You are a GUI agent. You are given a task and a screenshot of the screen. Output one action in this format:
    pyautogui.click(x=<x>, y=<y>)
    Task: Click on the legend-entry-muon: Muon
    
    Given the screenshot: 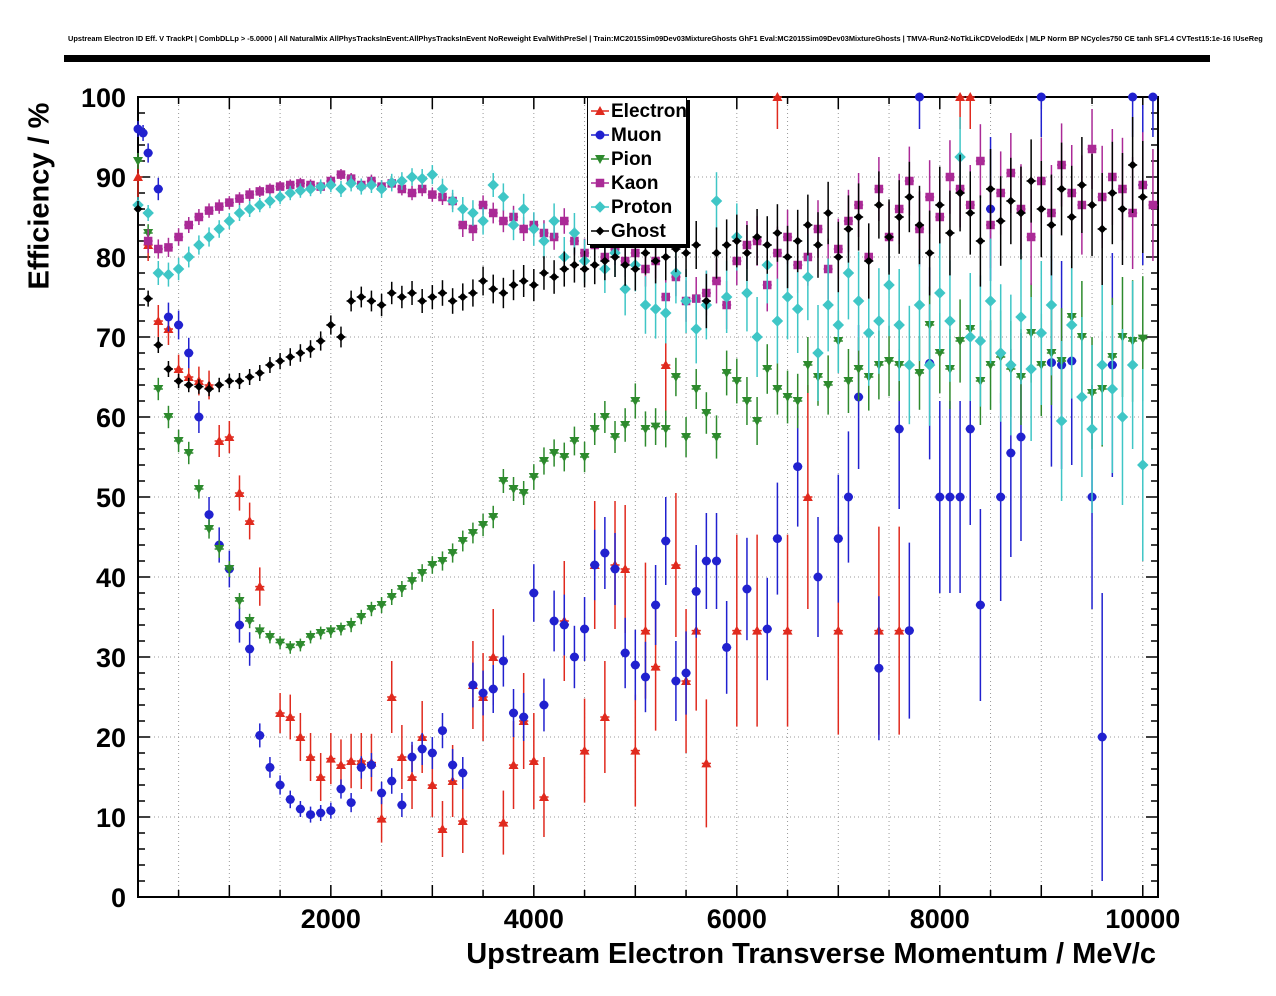 What is the action you would take?
    pyautogui.click(x=637, y=135)
    